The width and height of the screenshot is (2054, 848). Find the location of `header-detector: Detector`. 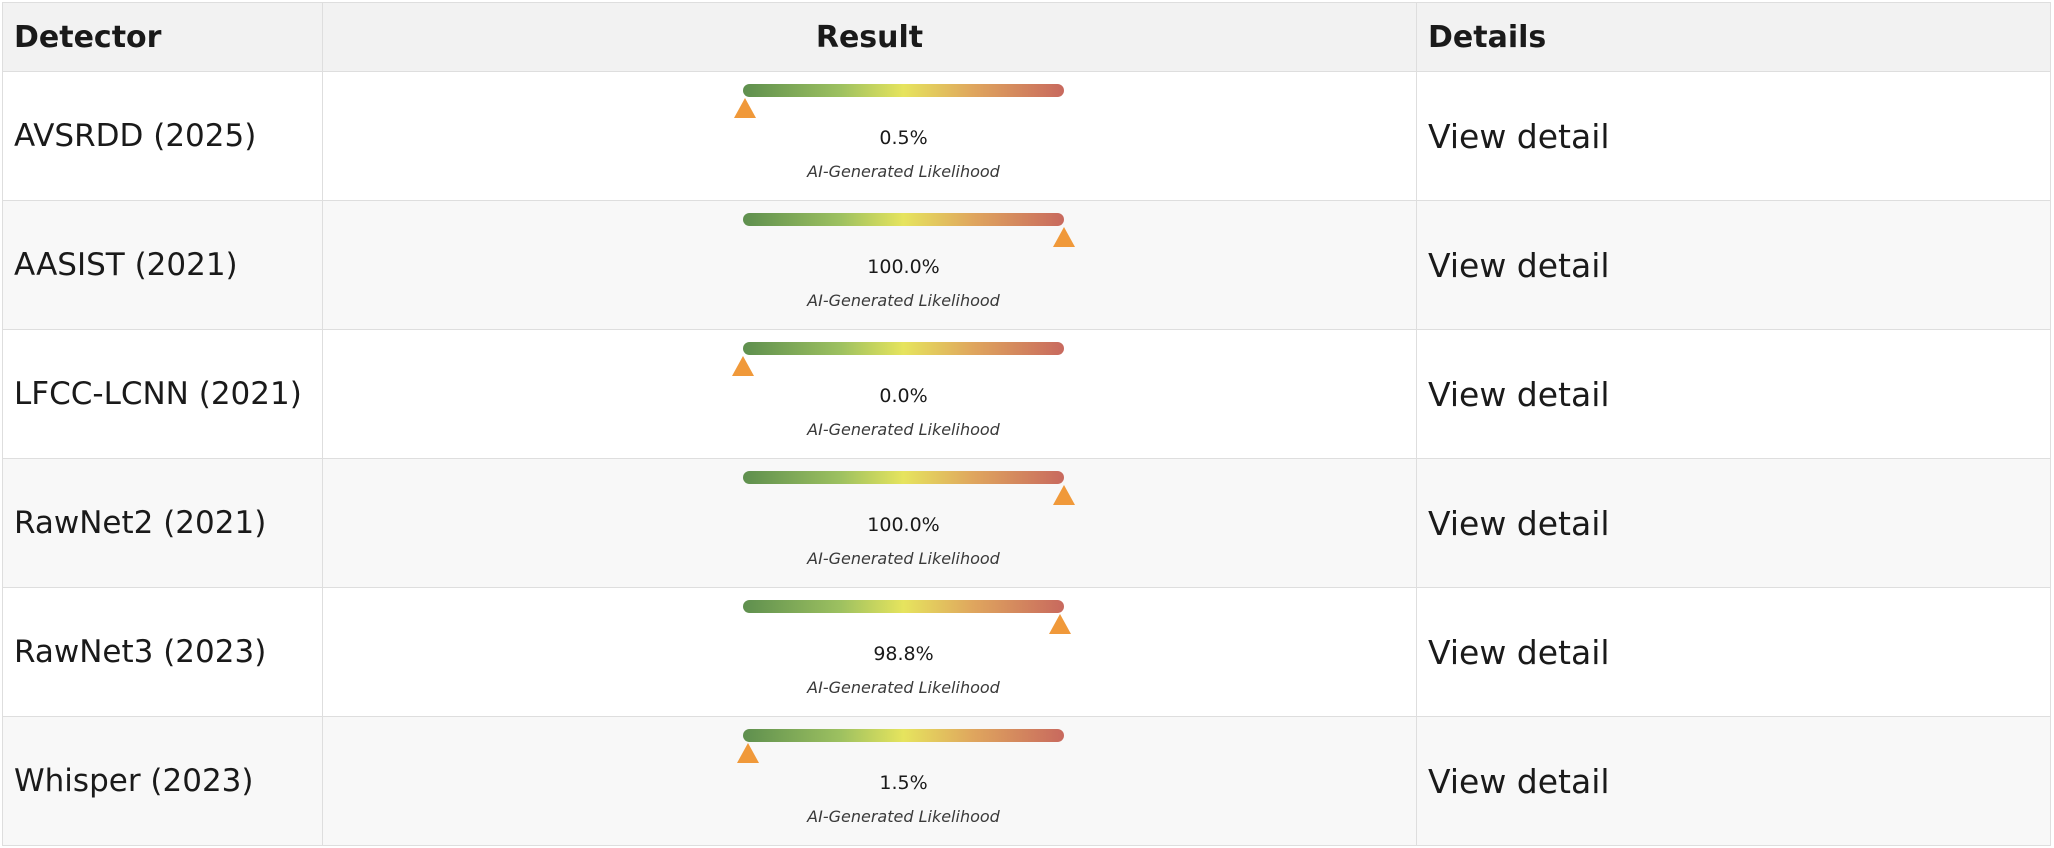

header-detector: Detector is located at coordinates (162, 37).